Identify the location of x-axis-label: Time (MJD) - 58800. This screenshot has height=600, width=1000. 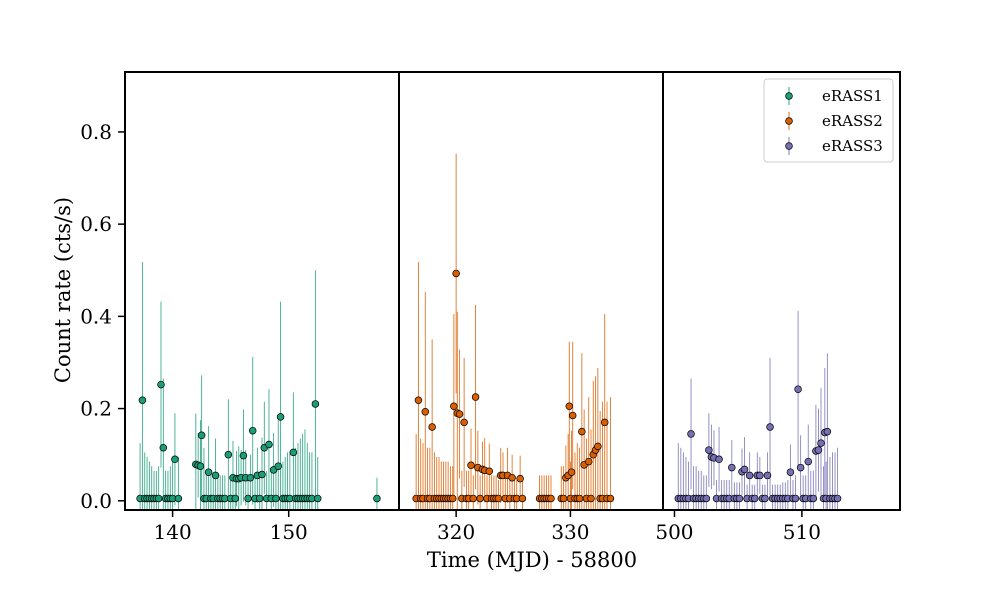
(532, 560).